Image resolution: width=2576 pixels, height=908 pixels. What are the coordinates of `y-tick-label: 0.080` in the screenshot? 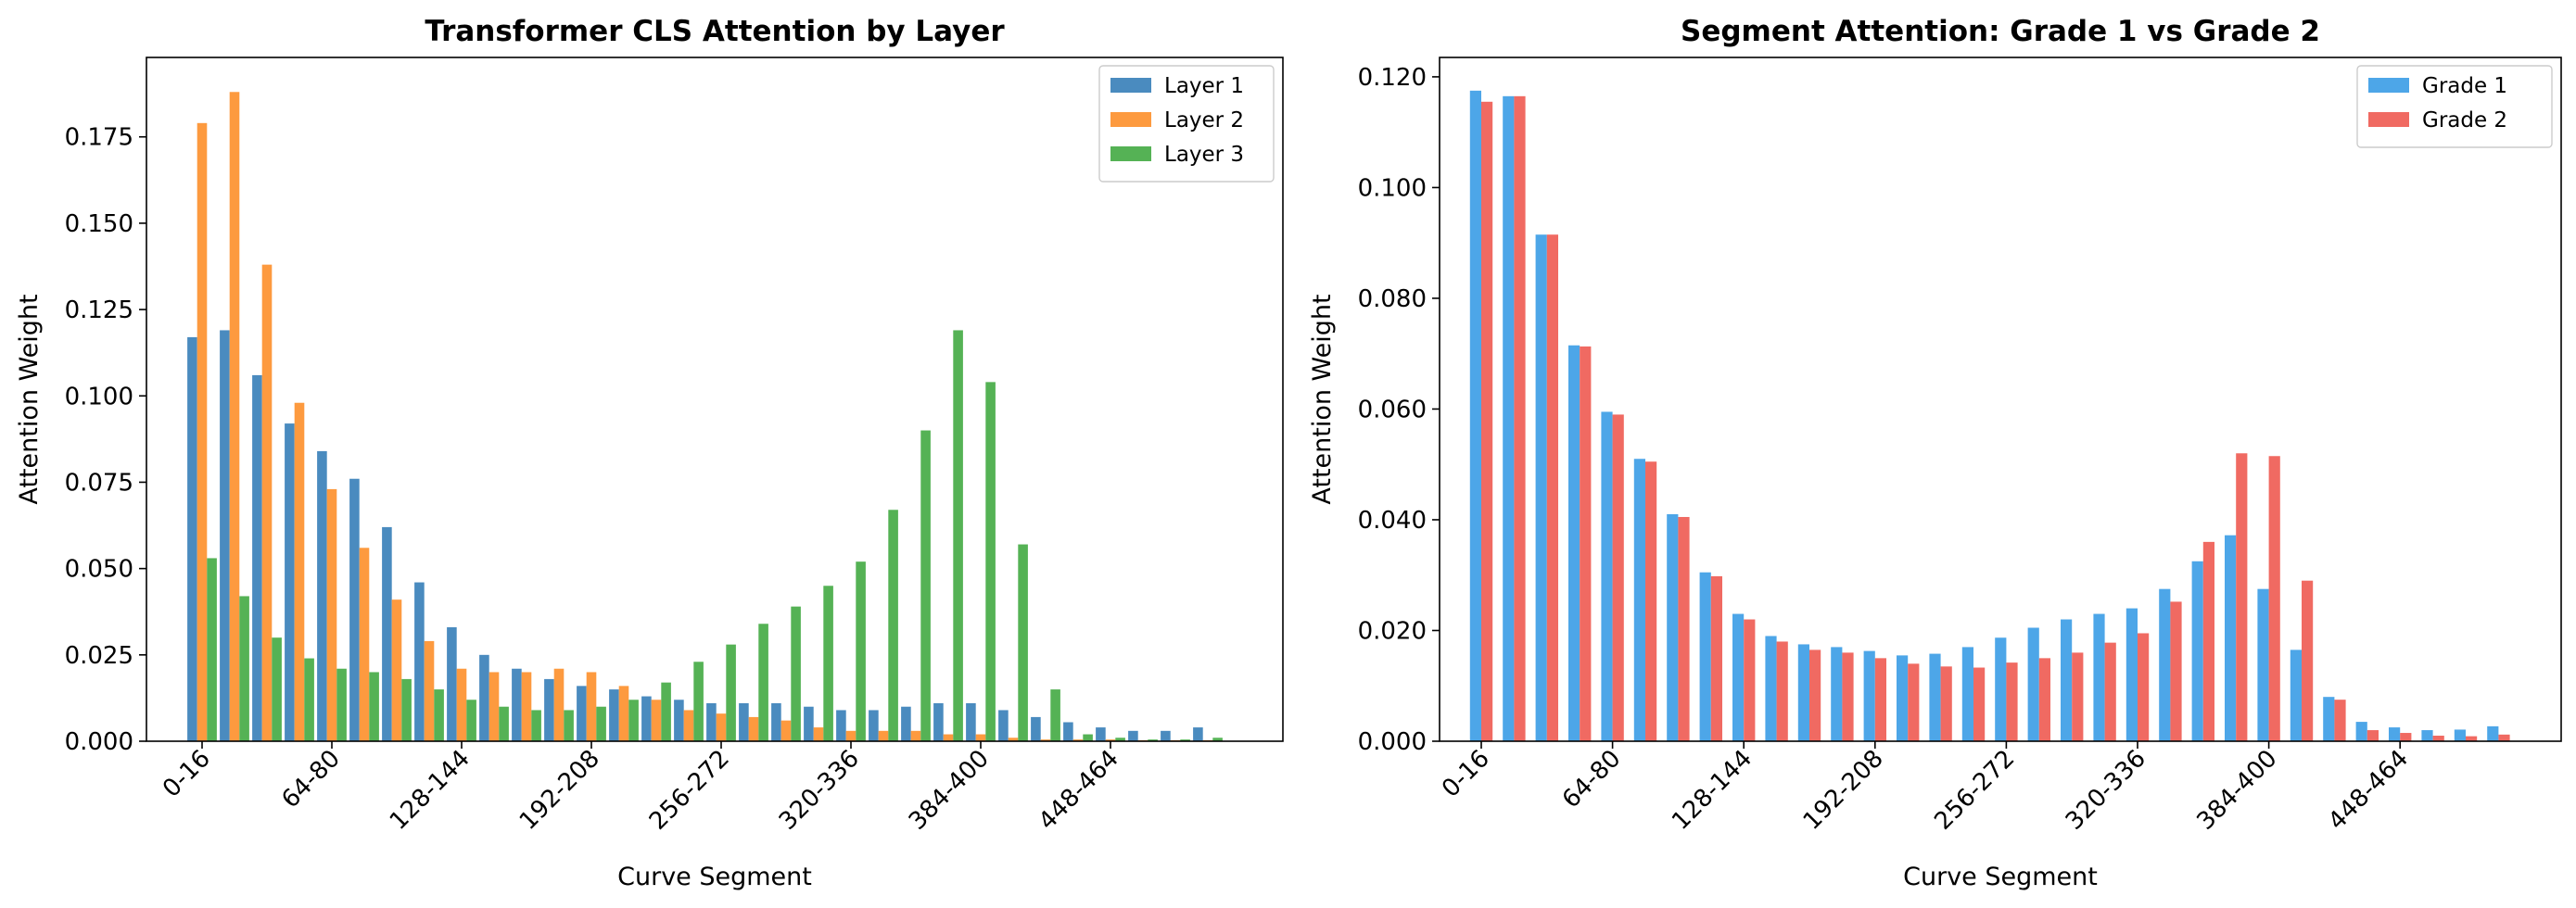 It's located at (1392, 299).